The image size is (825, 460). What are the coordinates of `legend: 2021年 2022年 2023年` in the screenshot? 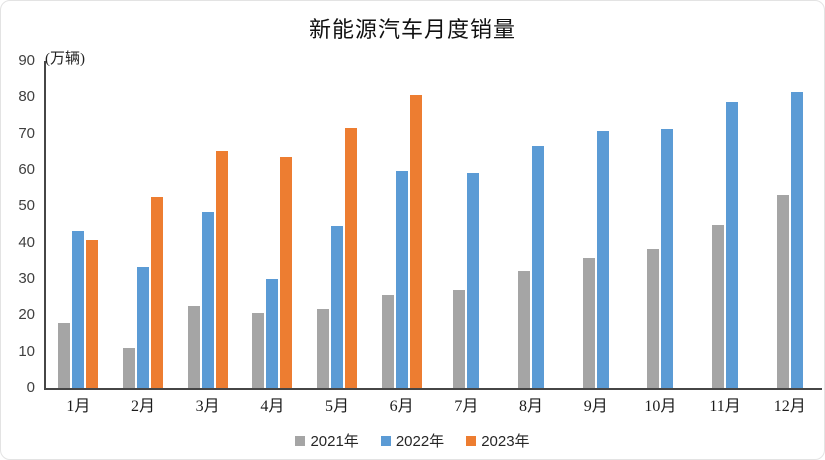 It's located at (412, 440).